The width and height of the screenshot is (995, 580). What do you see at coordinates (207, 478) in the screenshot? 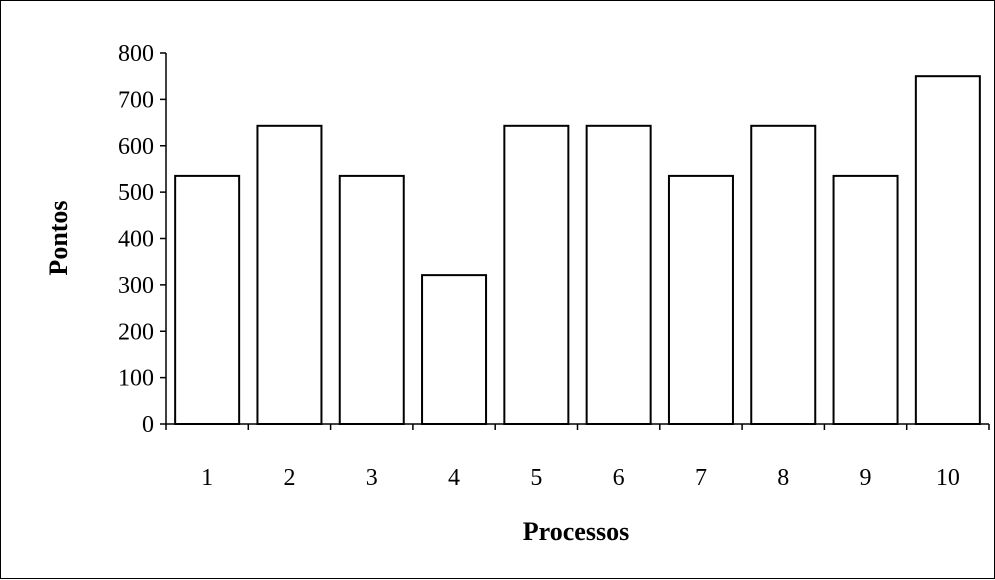
I see `x-tick-label: 1` at bounding box center [207, 478].